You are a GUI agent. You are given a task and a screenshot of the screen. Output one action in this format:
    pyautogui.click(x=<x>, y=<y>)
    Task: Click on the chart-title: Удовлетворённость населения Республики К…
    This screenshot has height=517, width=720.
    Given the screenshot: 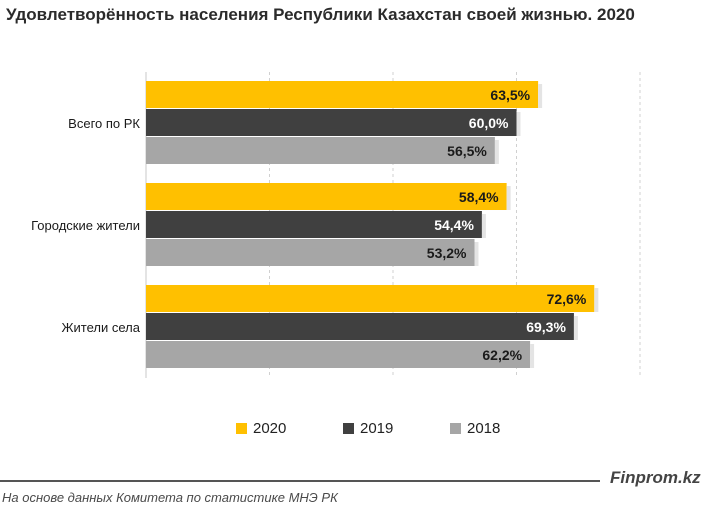 What is the action you would take?
    pyautogui.click(x=320, y=14)
    